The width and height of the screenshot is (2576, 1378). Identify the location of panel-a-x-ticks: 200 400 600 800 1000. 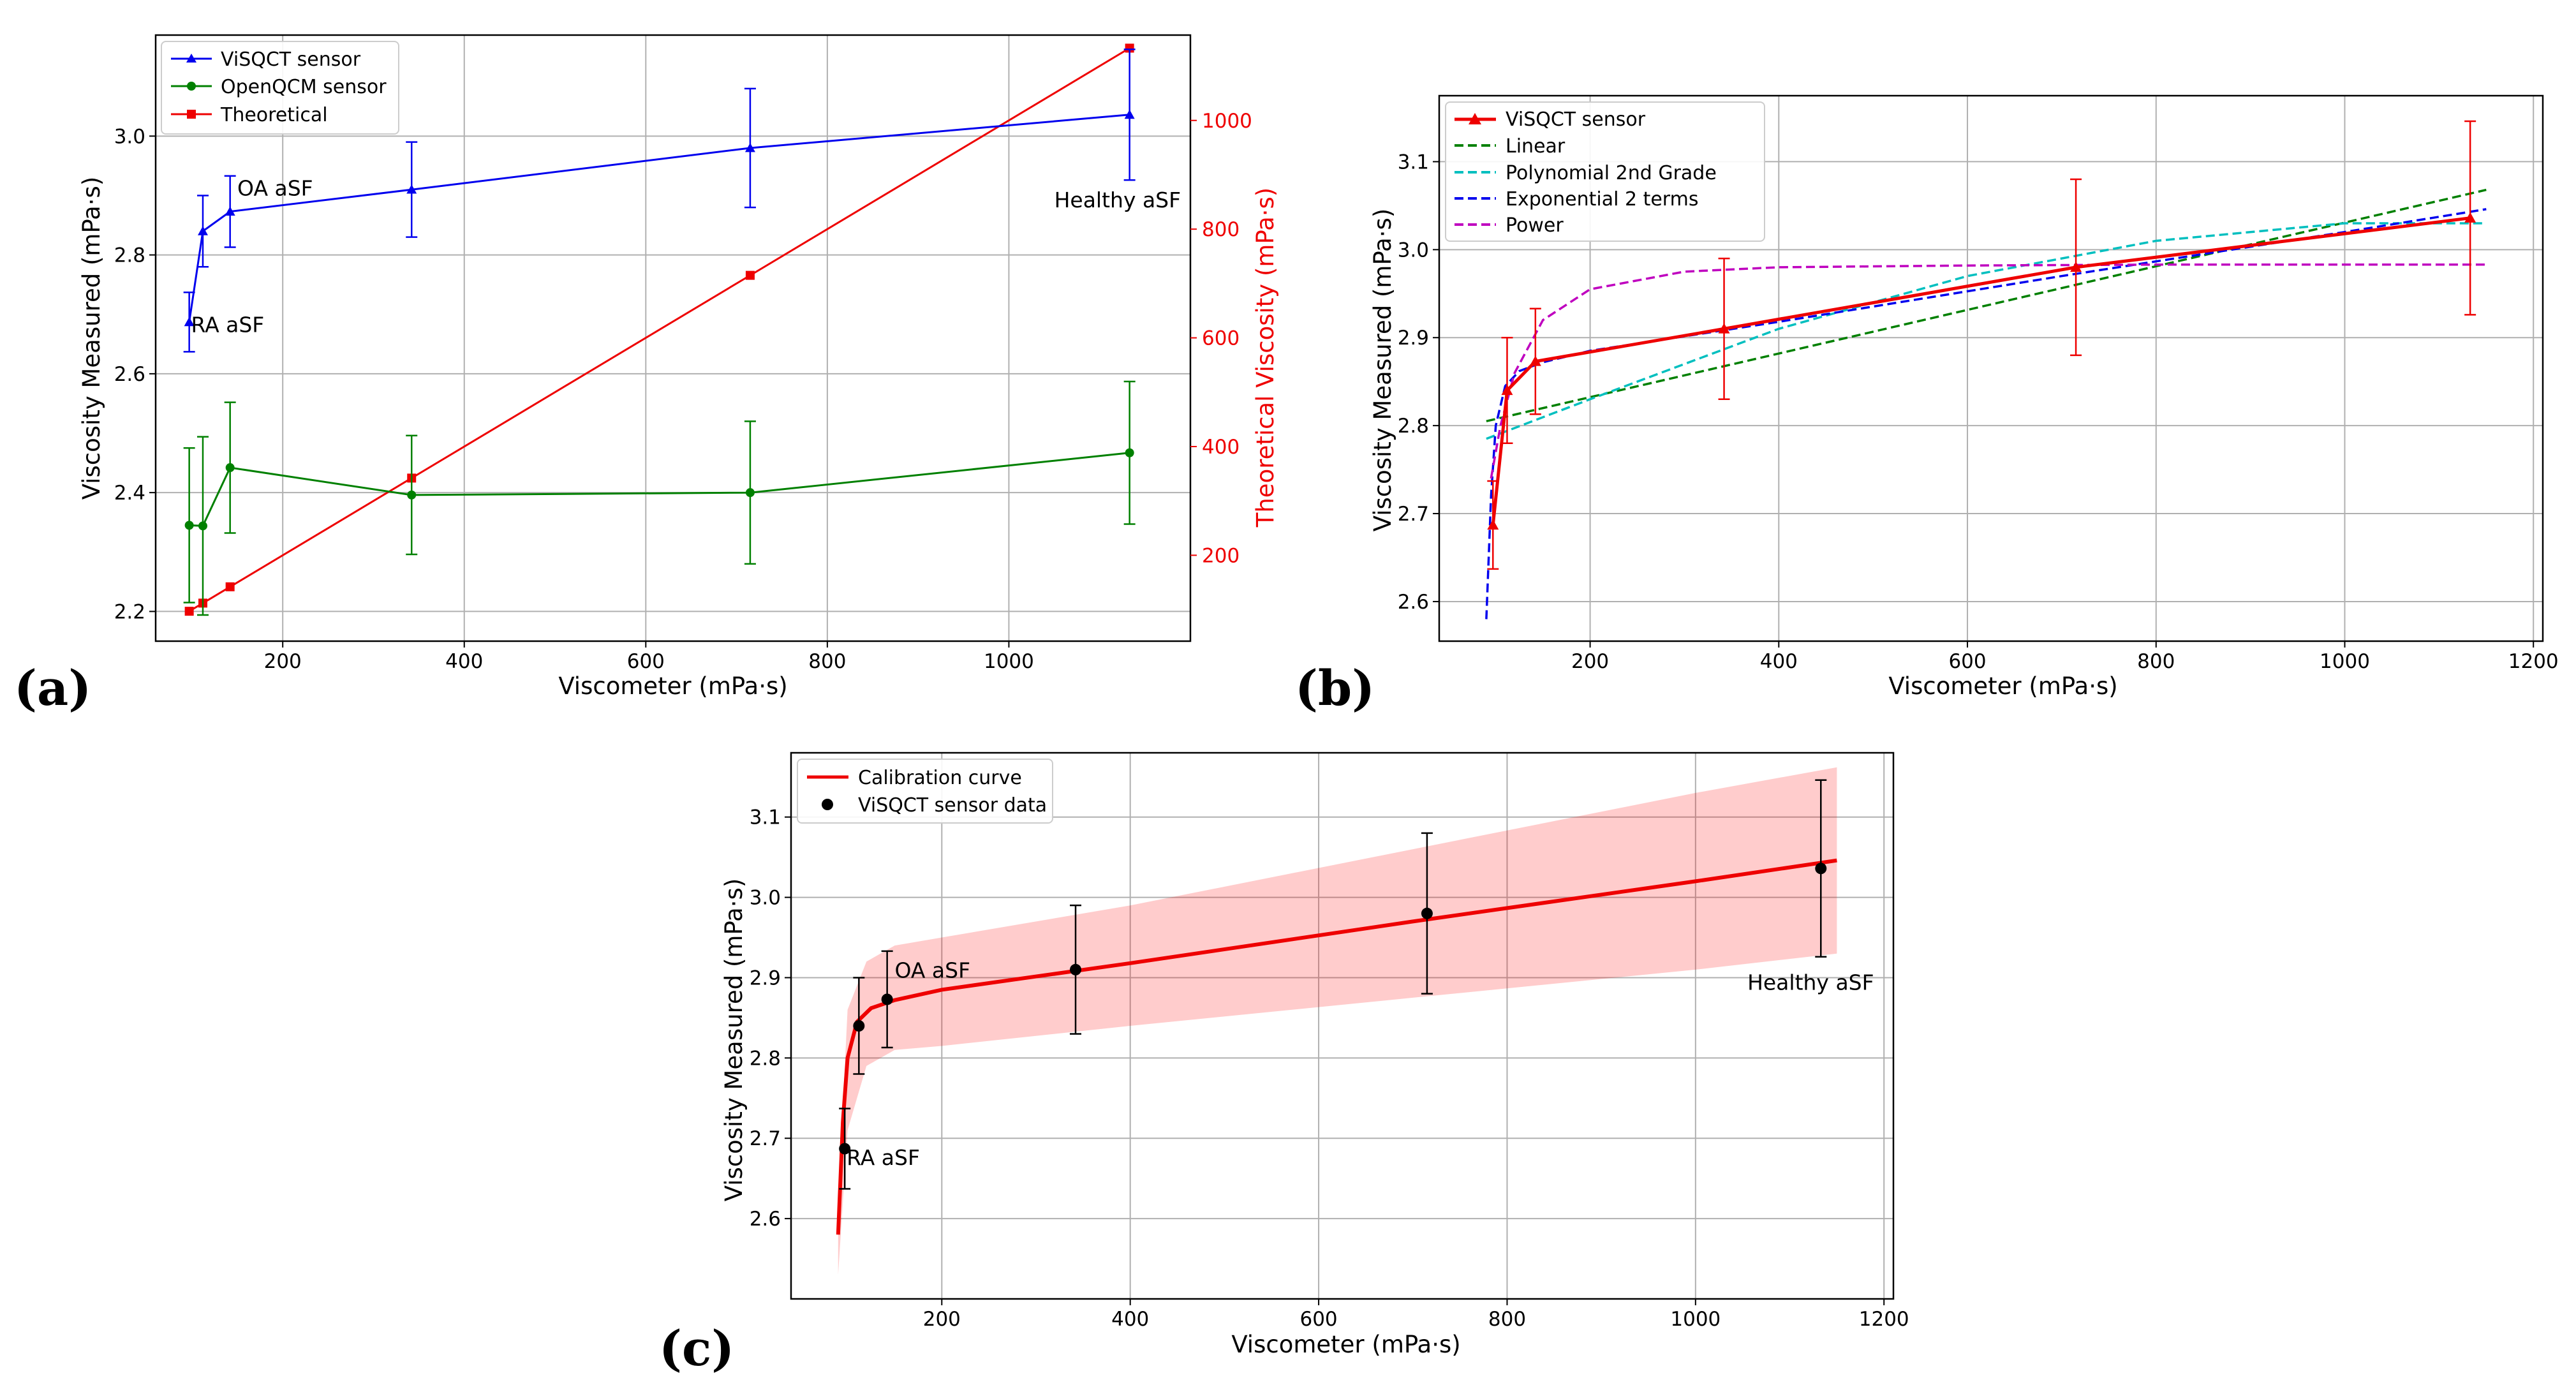
(649, 657).